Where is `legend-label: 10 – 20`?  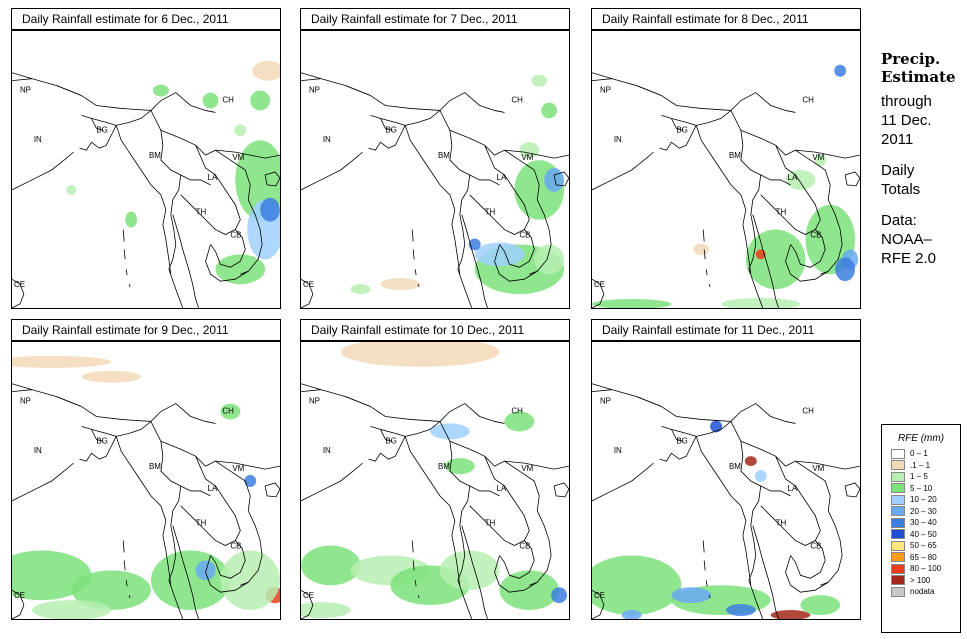 legend-label: 10 – 20 is located at coordinates (923, 500).